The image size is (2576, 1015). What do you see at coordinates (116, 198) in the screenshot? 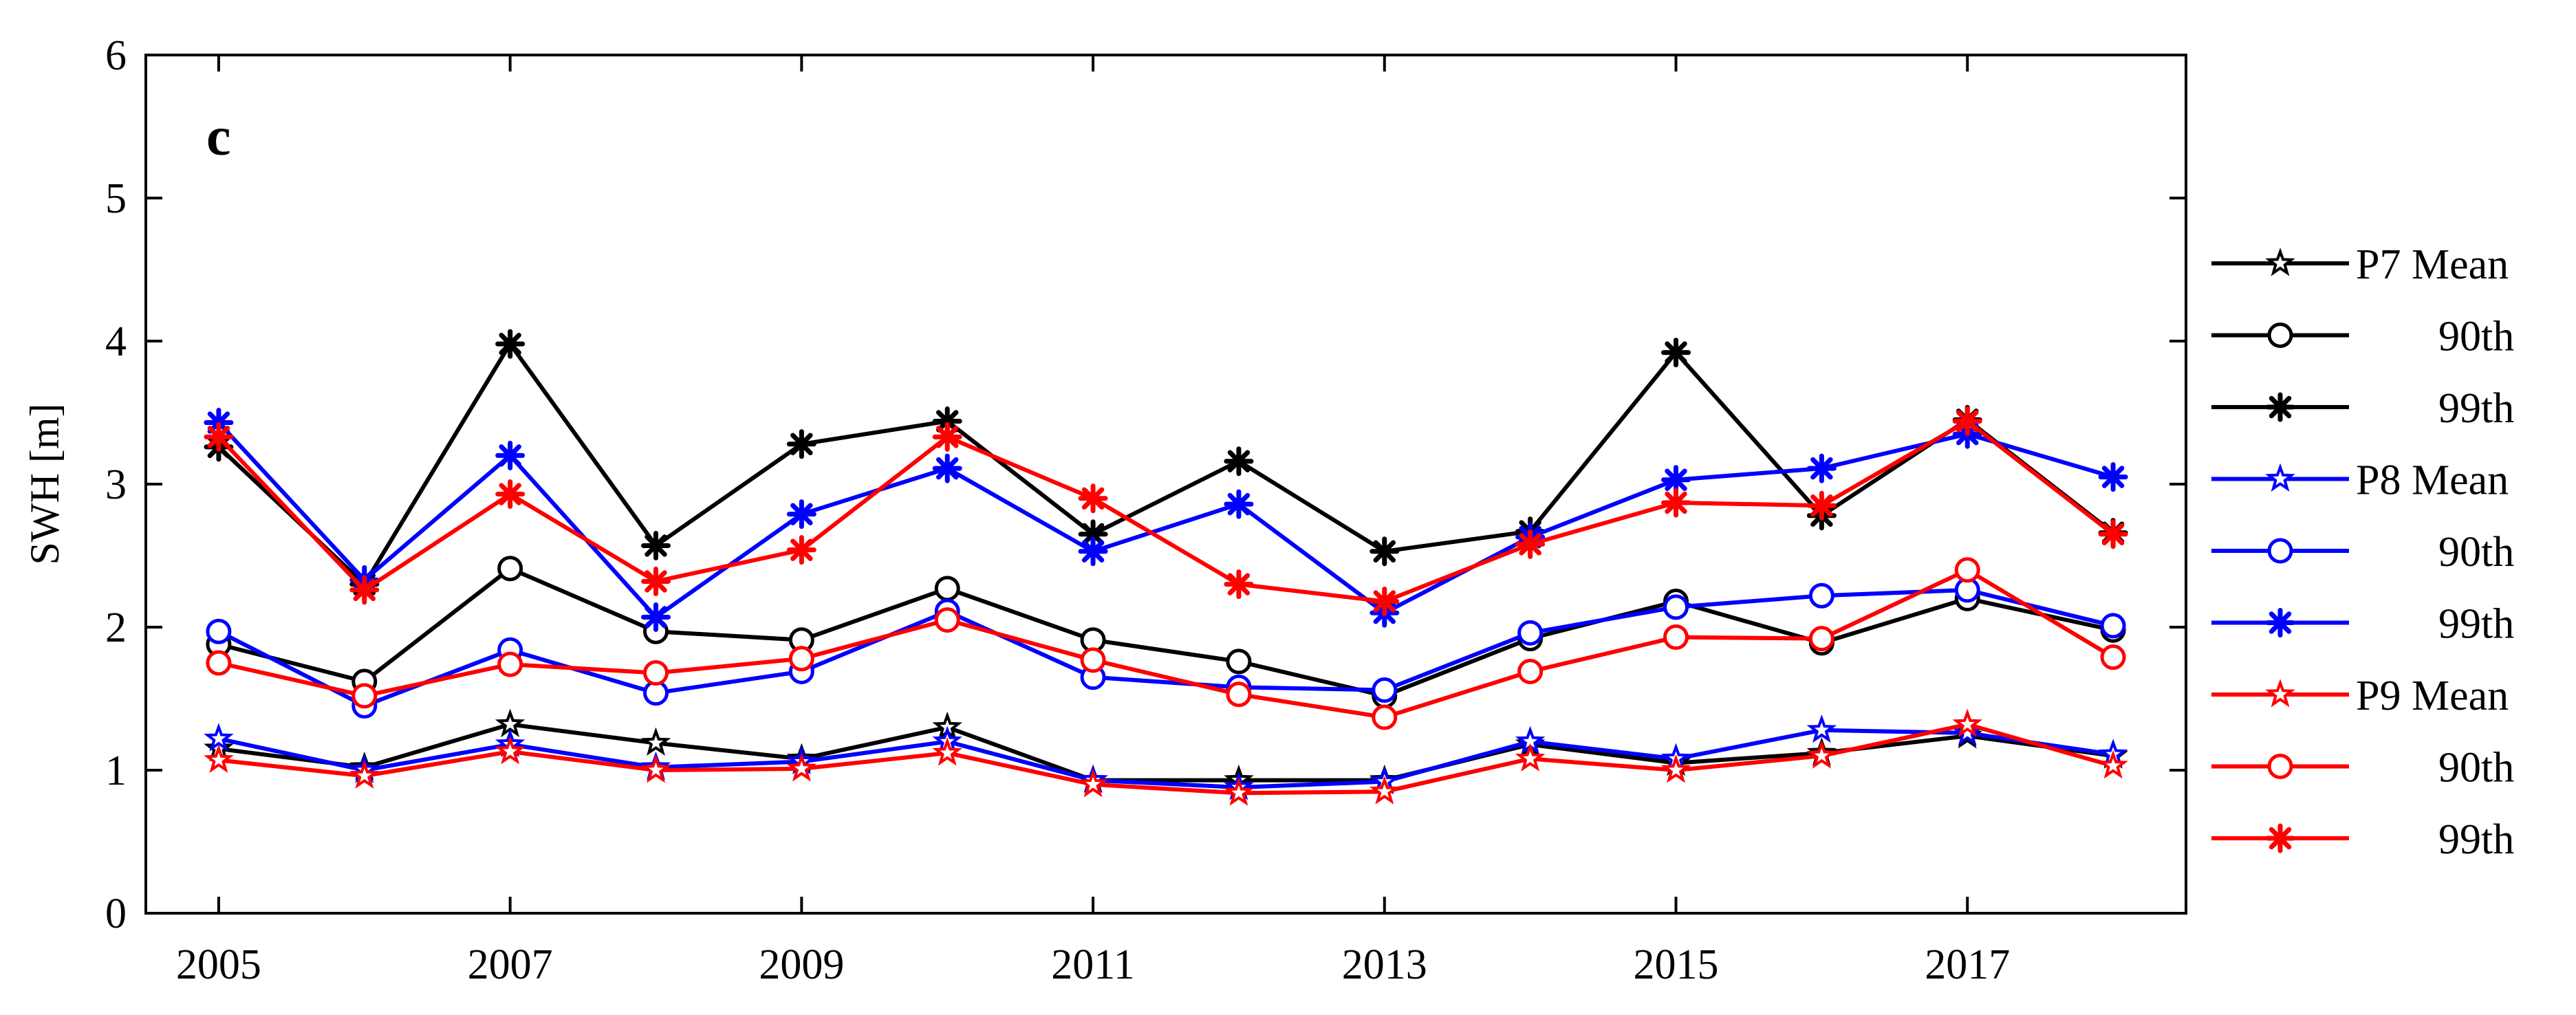
I see `y-tick-label: 5` at bounding box center [116, 198].